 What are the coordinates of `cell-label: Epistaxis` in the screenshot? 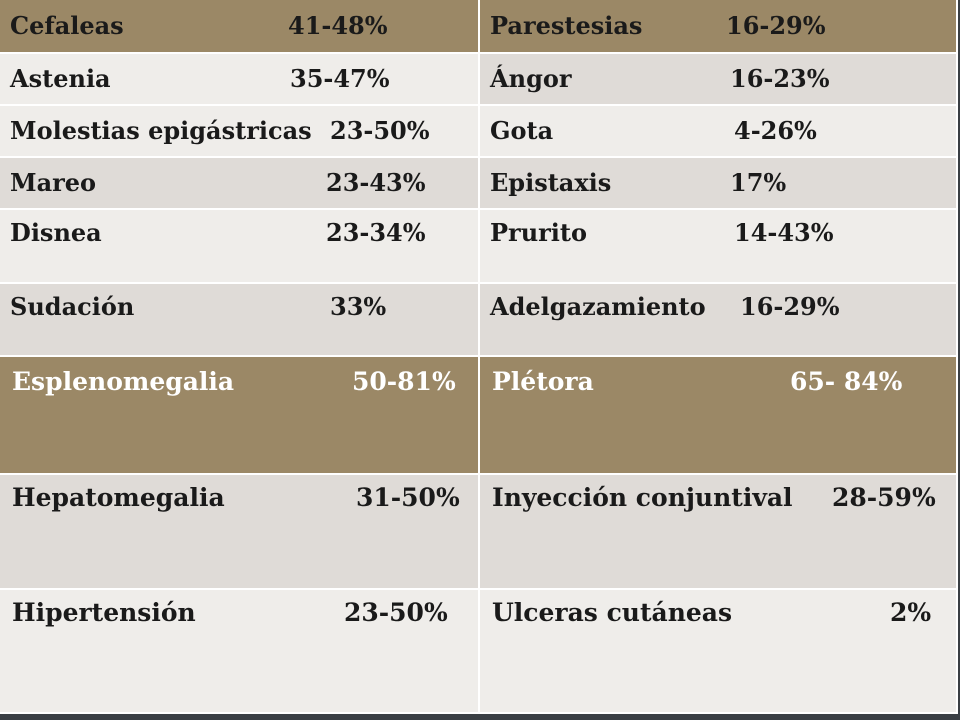 It's located at (551, 182).